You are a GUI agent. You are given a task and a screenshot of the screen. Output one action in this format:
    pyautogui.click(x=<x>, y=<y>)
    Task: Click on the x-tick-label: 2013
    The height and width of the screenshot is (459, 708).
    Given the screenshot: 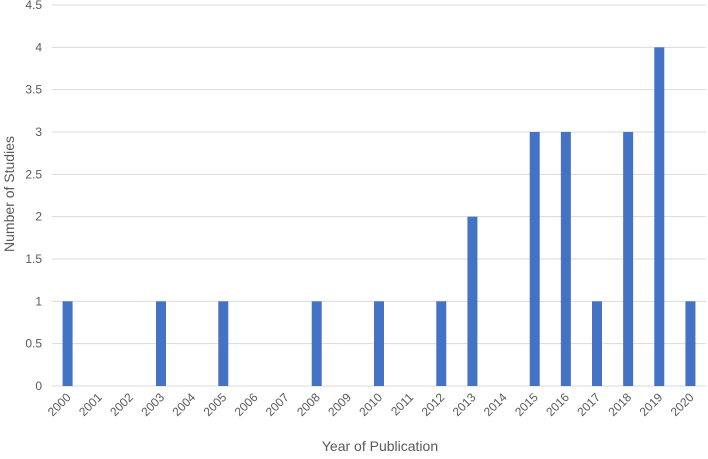 What is the action you would take?
    pyautogui.click(x=464, y=404)
    